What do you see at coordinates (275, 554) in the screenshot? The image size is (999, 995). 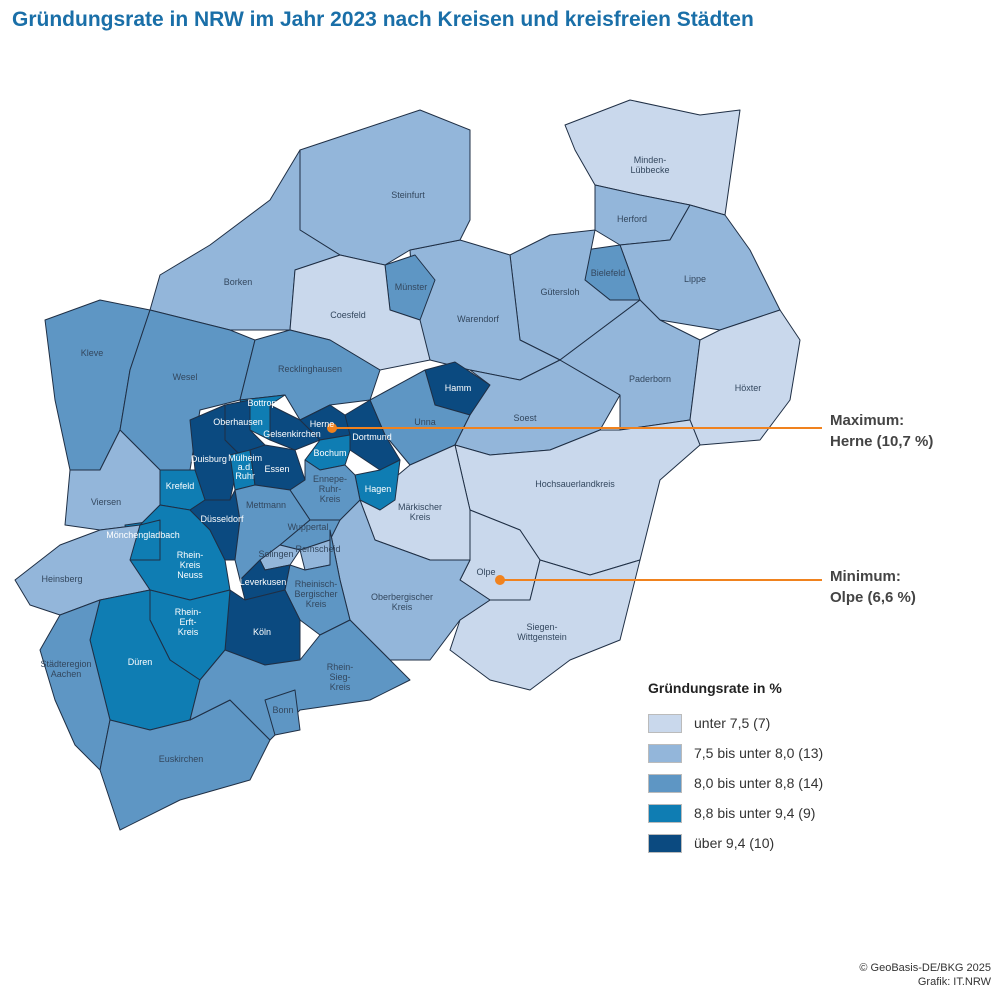 I see `region-label: Solingen` at bounding box center [275, 554].